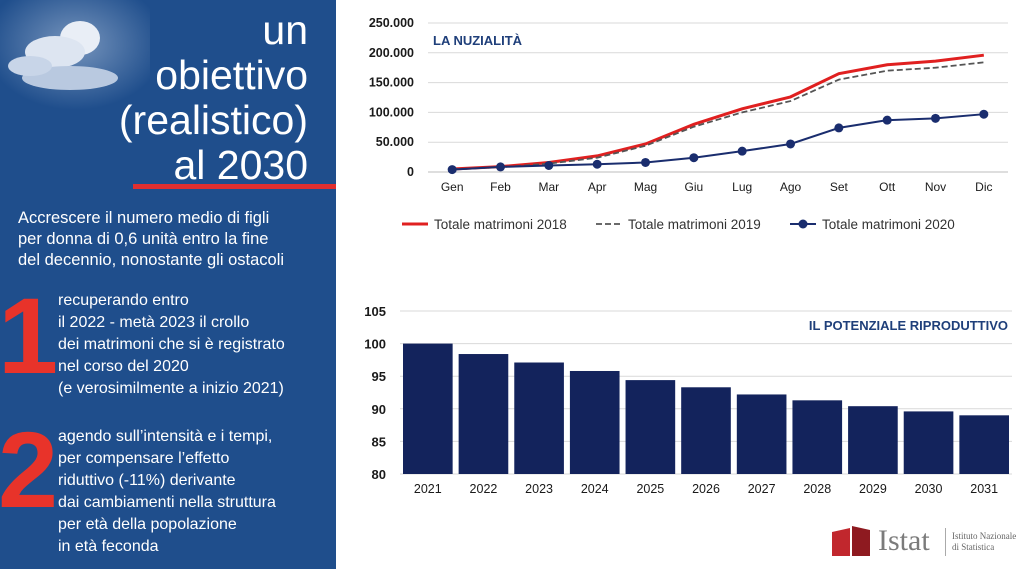 The width and height of the screenshot is (1024, 569). I want to click on y-tick-label: 200.000, so click(391, 53).